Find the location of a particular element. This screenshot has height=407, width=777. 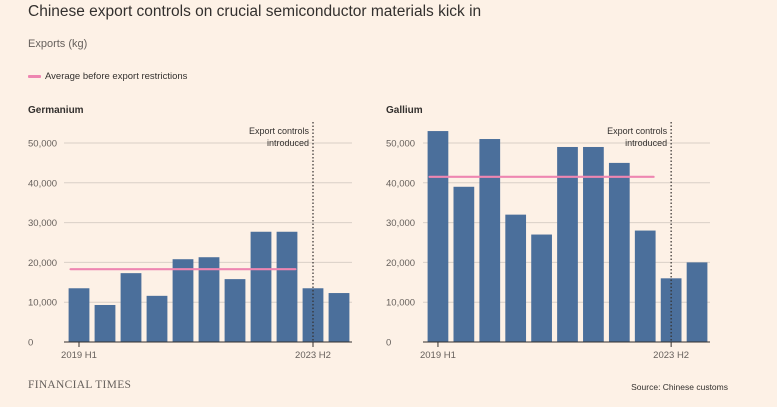

germanium-y-tick-label: 40,000 is located at coordinates (42, 183).